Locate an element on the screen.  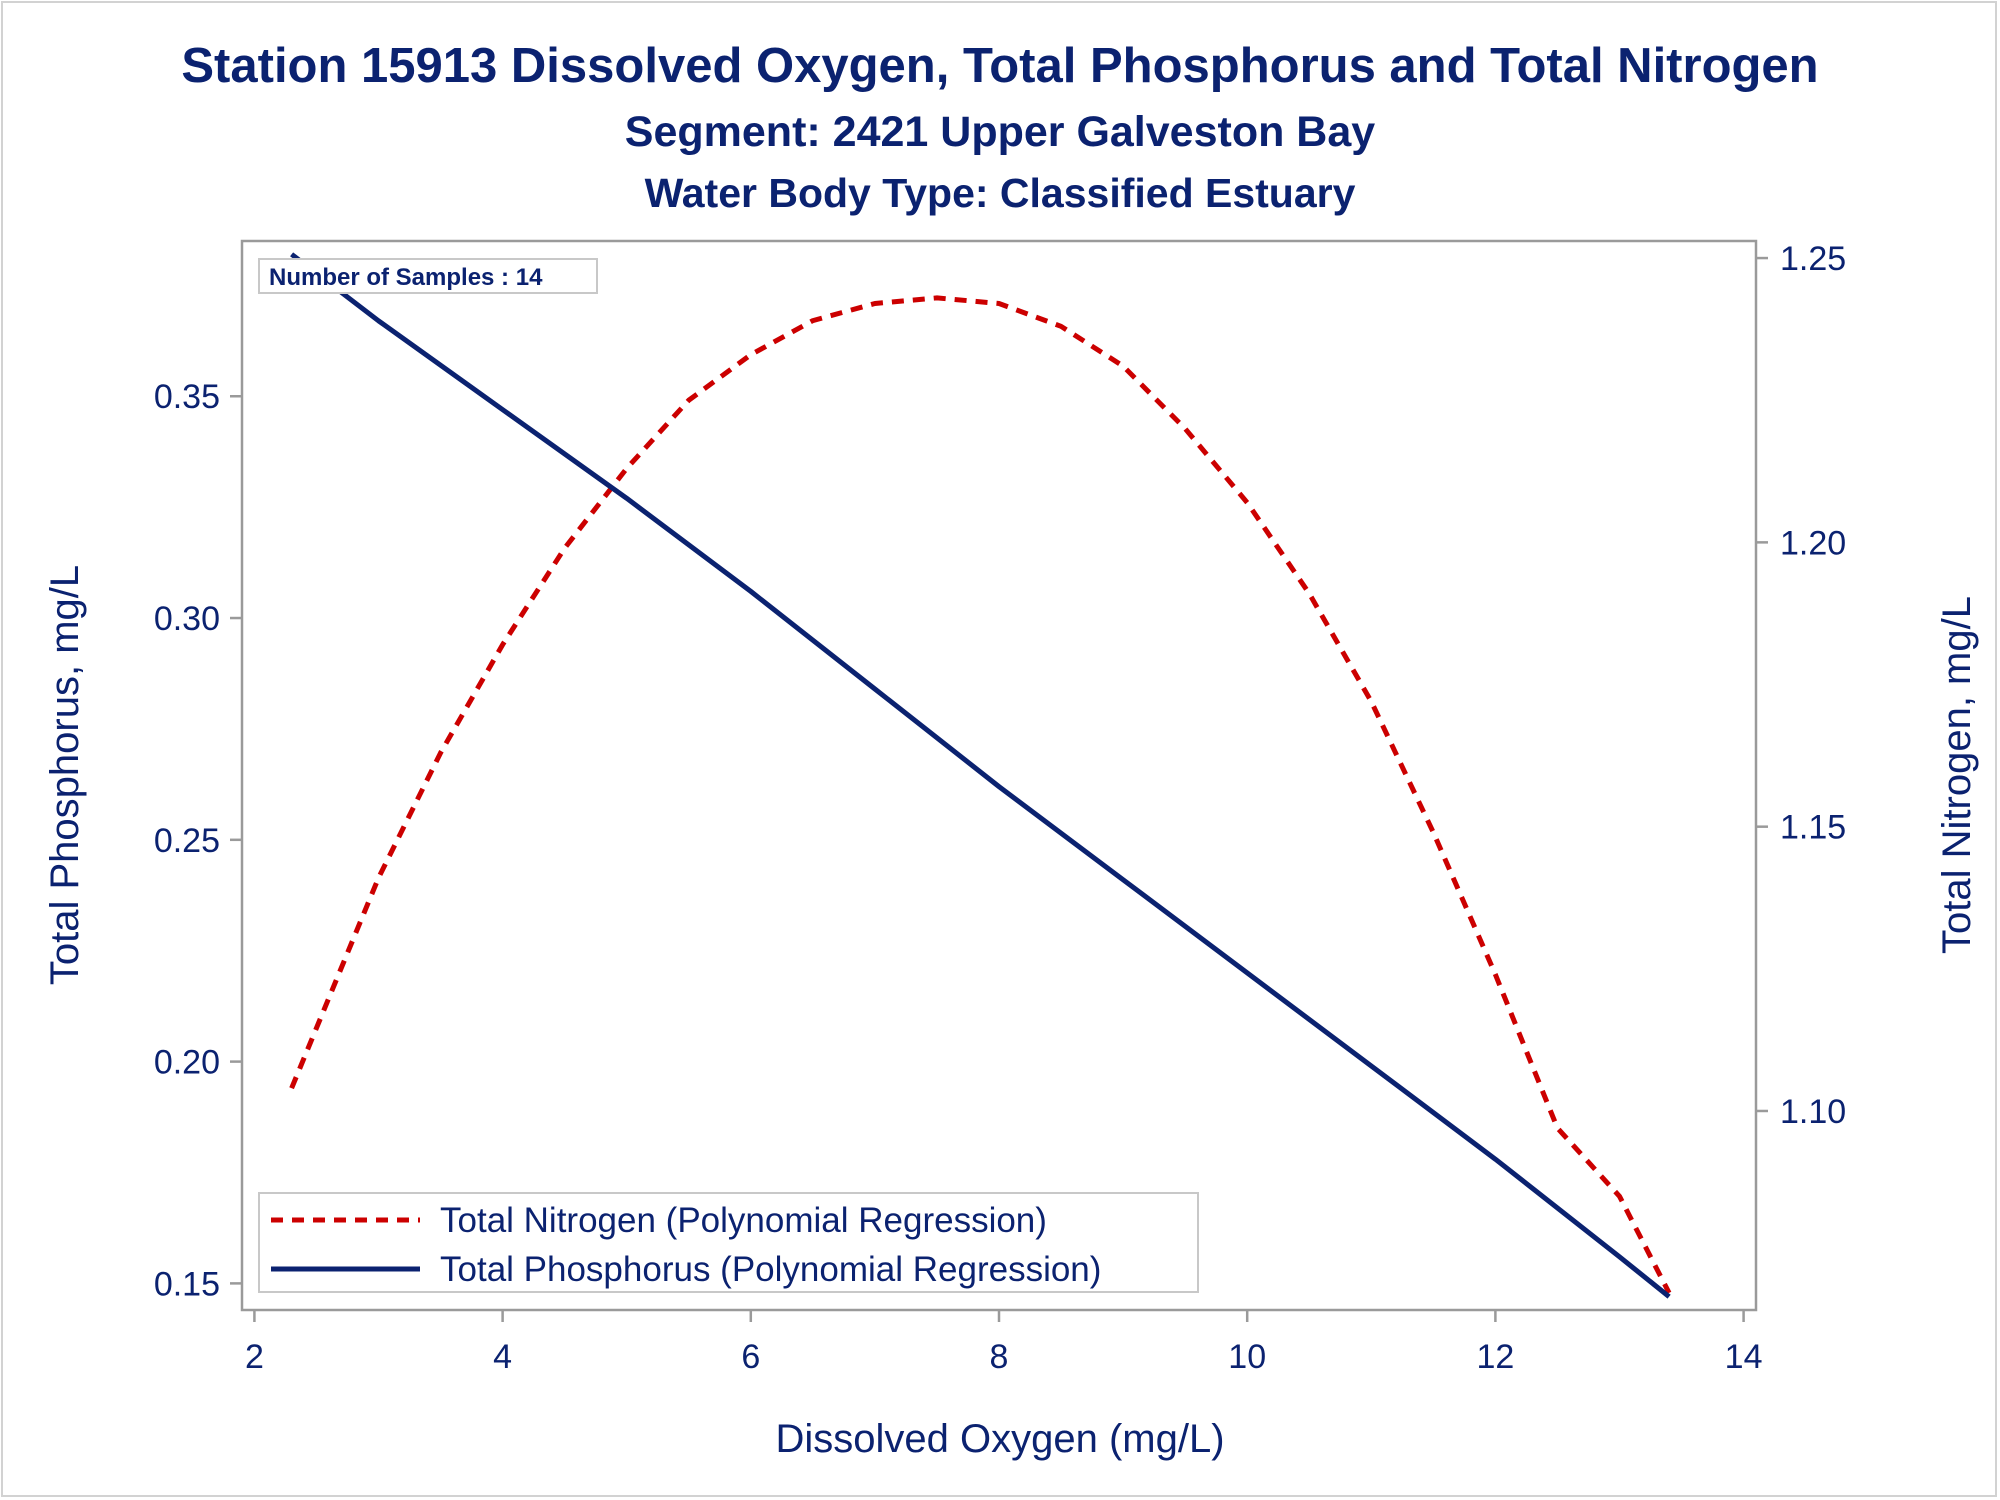
x-axis-title: Dissolved Oxygen (mg/L) is located at coordinates (999, 1439).